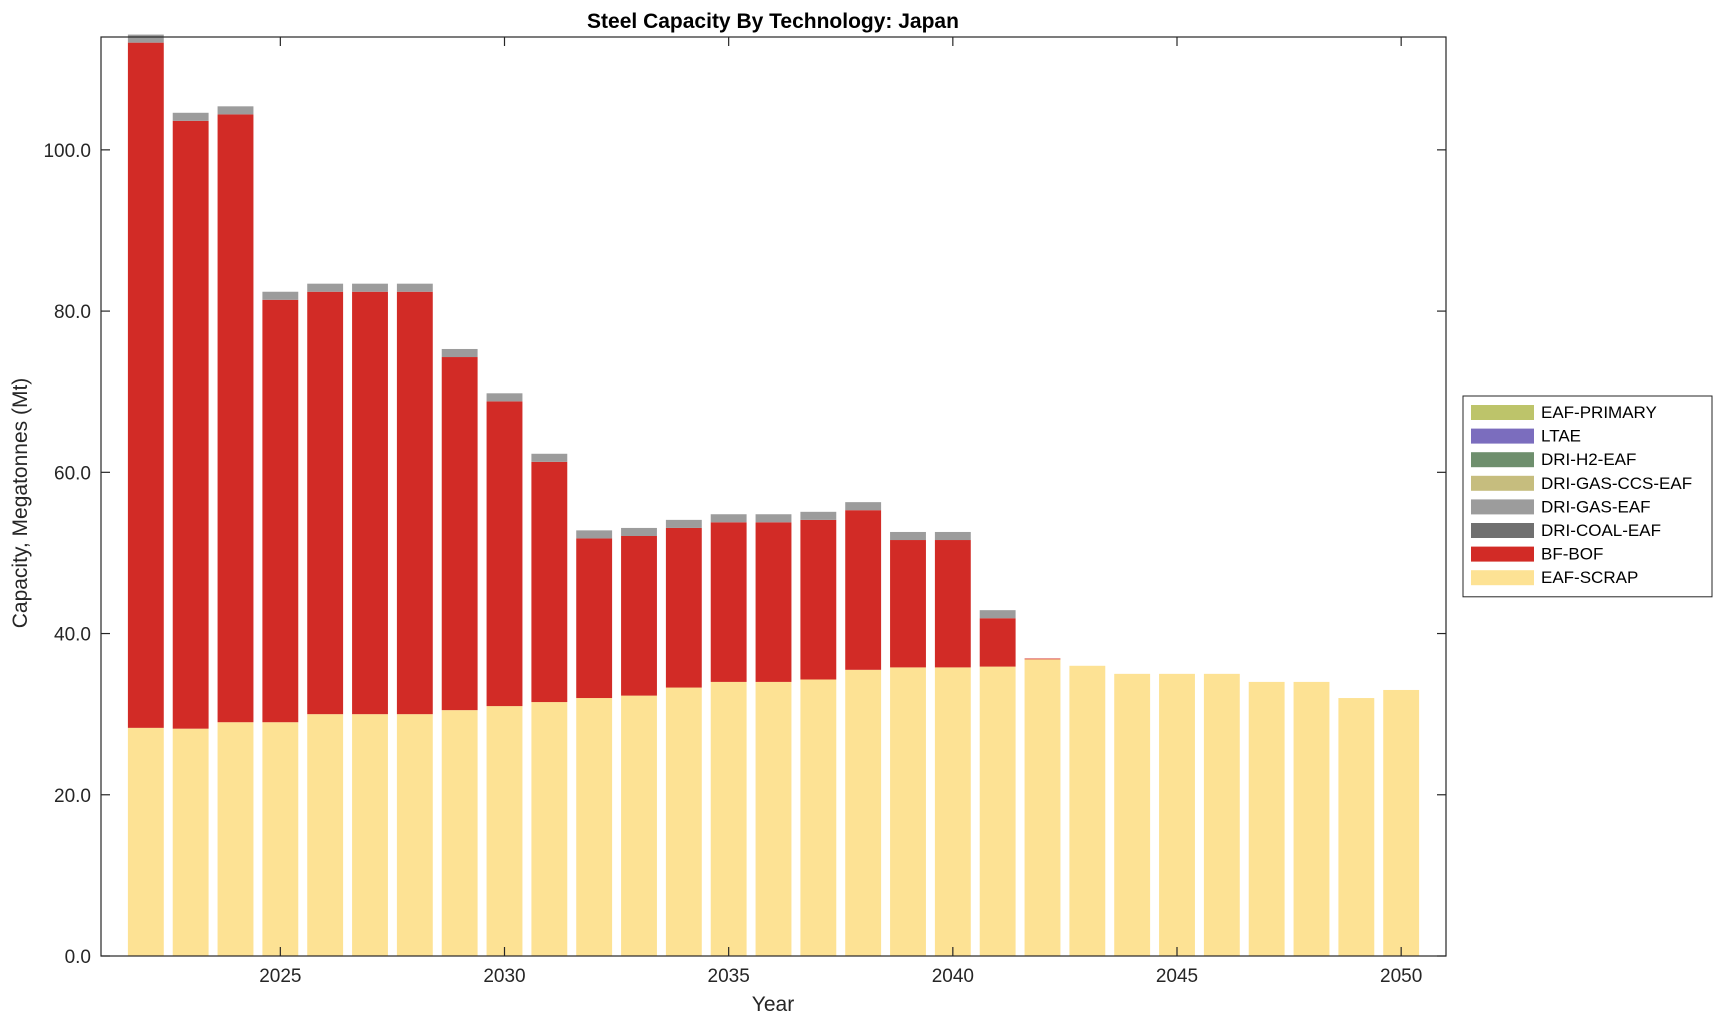 This screenshot has height=1021, width=1720. I want to click on bar-dri-gas-eaf-2029, so click(459, 353).